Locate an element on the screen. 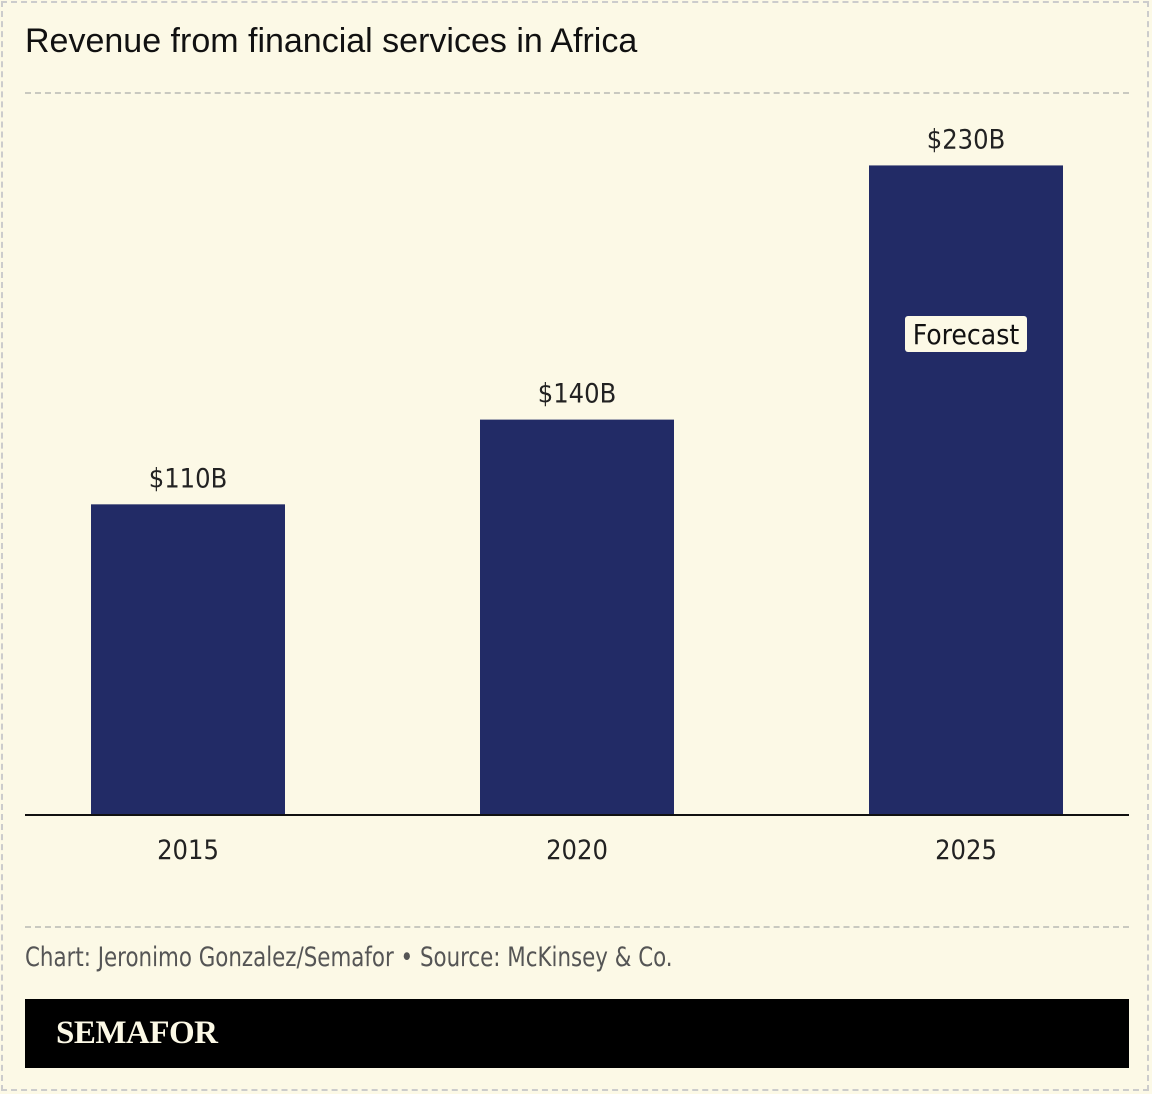 This screenshot has height=1094, width=1152. data-label-2015: $110B is located at coordinates (188, 478).